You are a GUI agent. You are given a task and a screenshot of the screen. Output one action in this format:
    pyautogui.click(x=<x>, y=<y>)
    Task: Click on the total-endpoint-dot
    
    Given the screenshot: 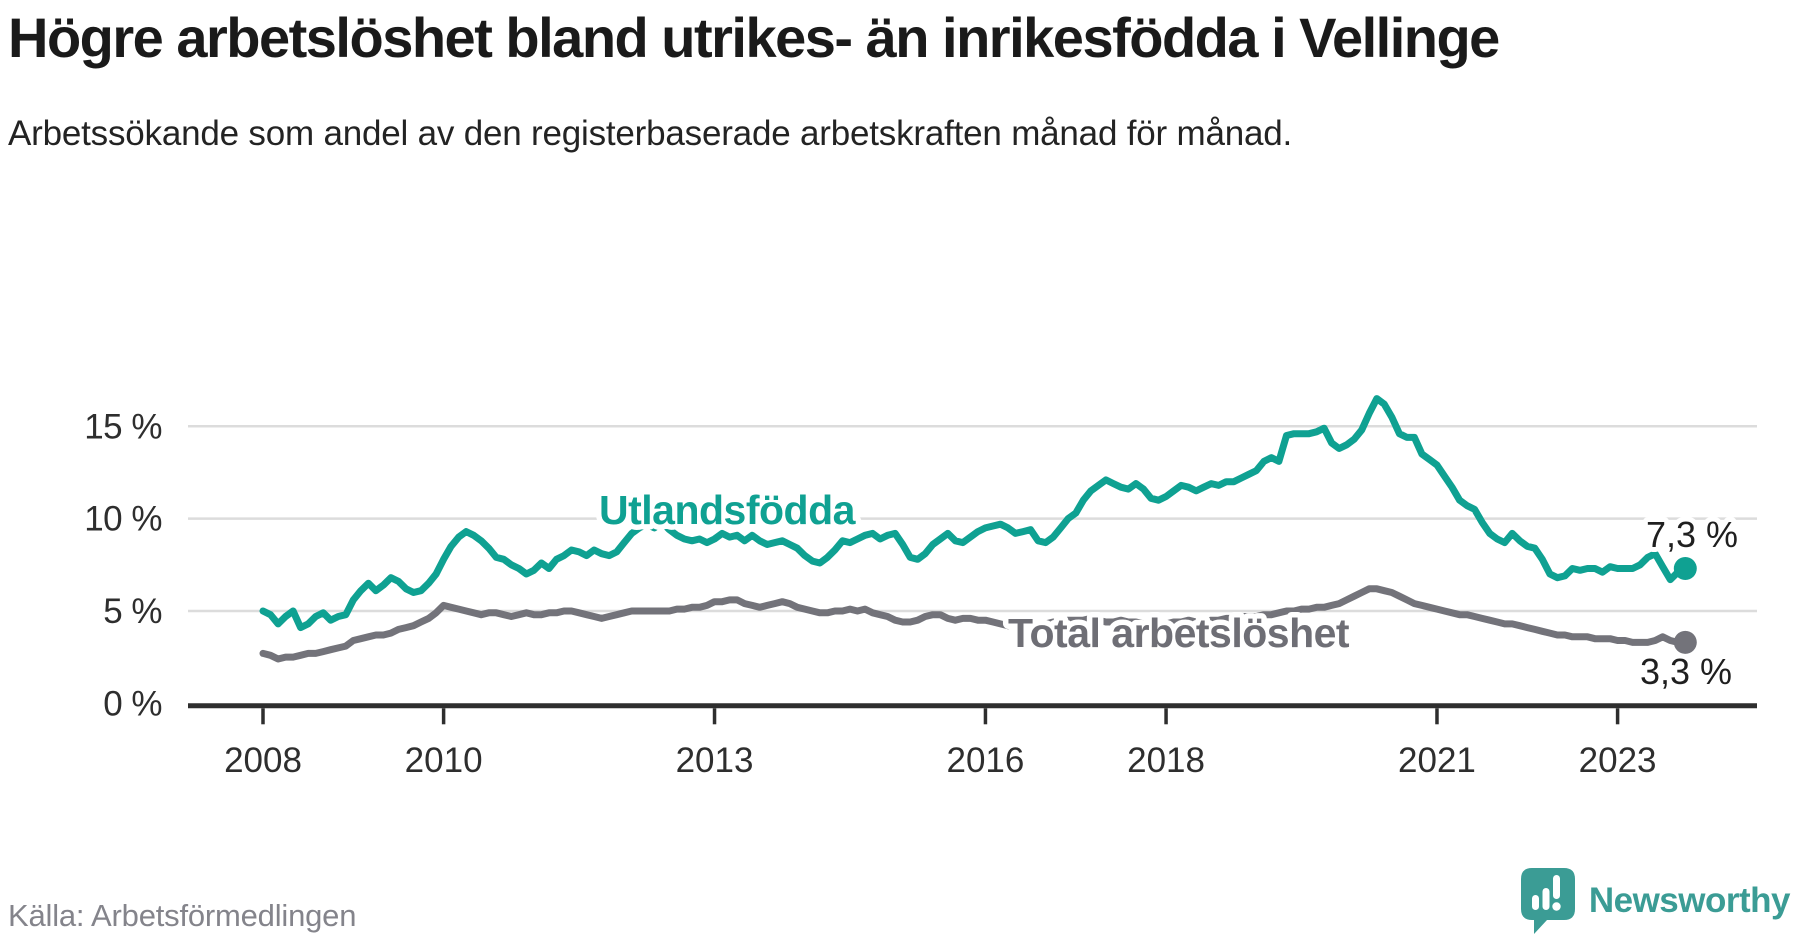 What is the action you would take?
    pyautogui.click(x=1685, y=642)
    